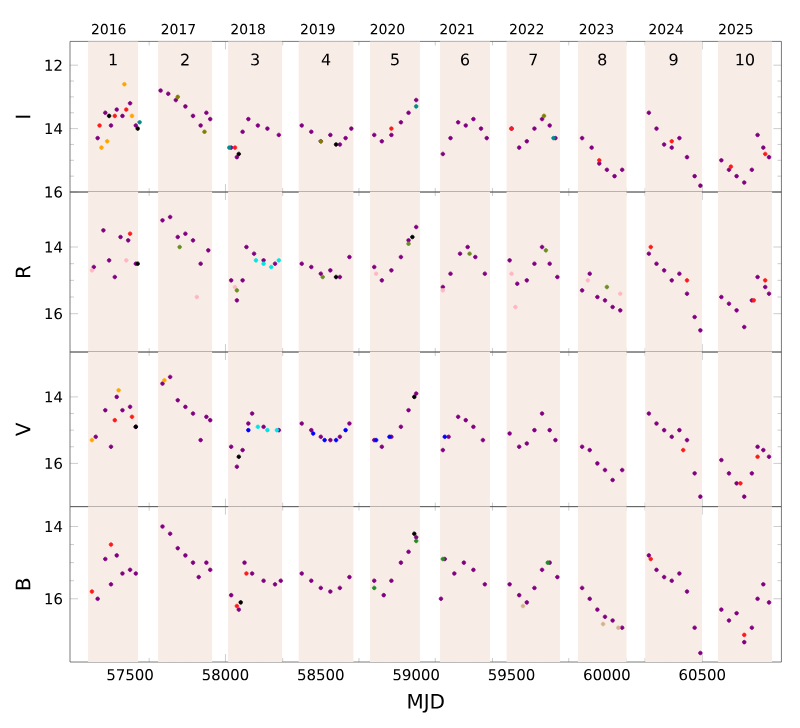  I want to click on y-axis-title: I, so click(23, 116).